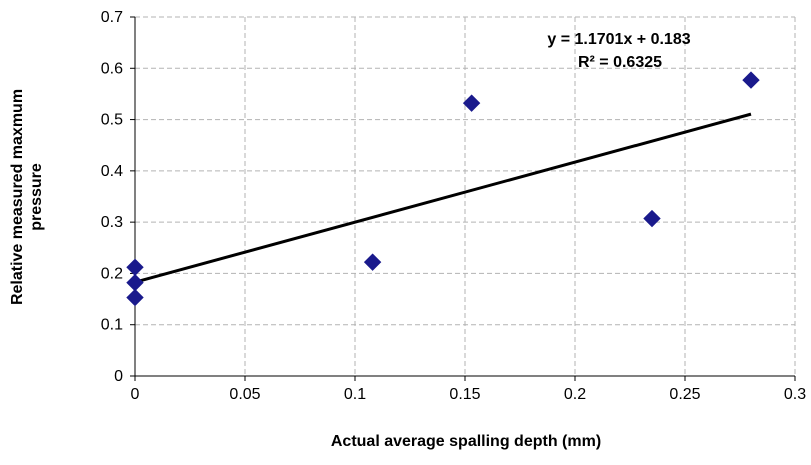 The image size is (811, 465). Describe the element at coordinates (112, 222) in the screenshot. I see `y-tick-label: 0.3` at that location.